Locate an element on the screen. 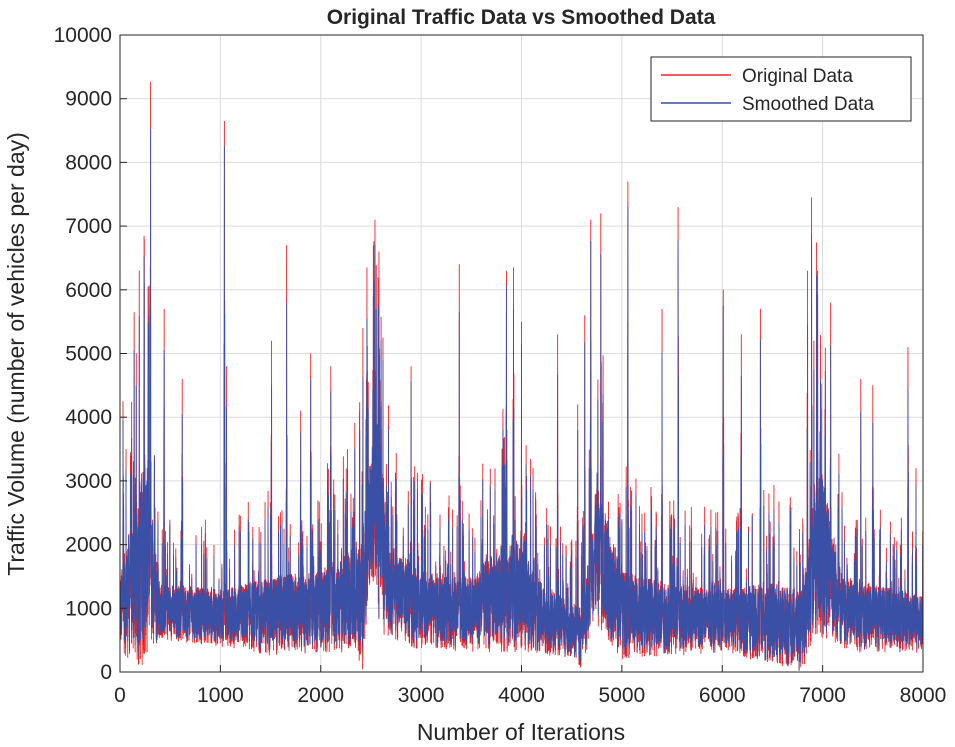 The image size is (955, 747). x-tick-label: 6000 is located at coordinates (722, 695).